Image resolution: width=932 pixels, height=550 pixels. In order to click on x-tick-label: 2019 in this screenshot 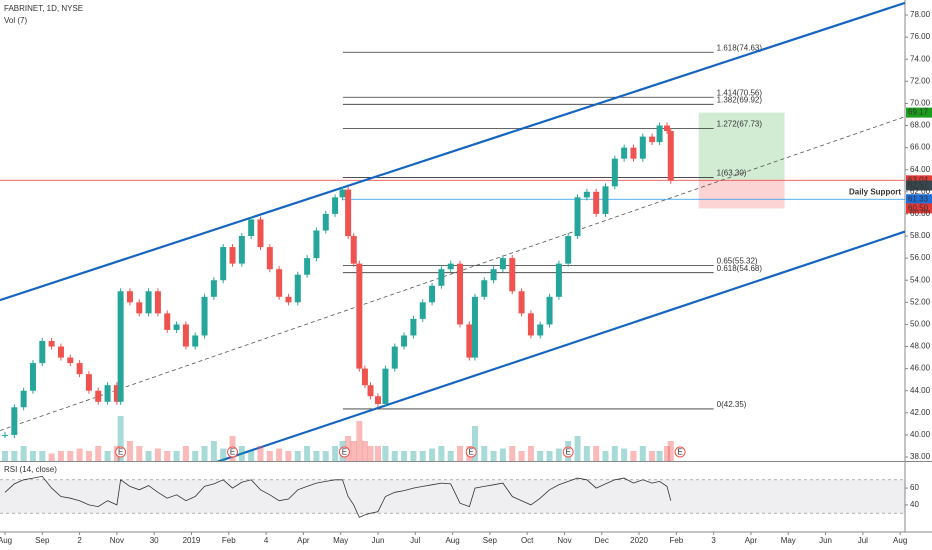, I will do `click(192, 540)`.